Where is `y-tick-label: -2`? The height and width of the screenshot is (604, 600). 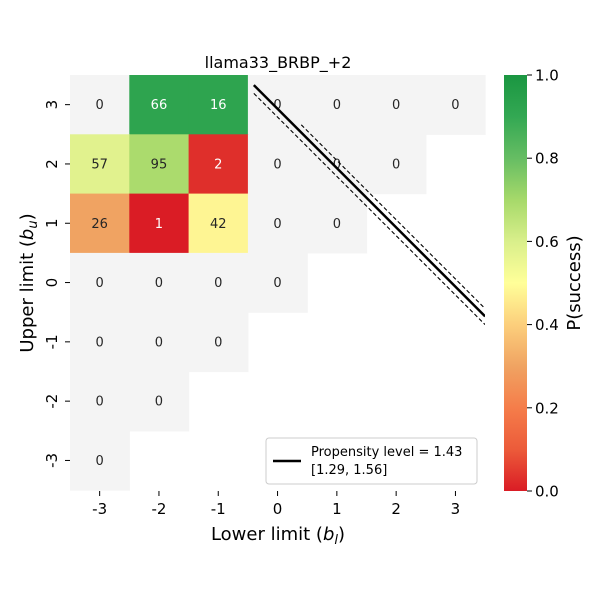 y-tick-label: -2 is located at coordinates (52, 401).